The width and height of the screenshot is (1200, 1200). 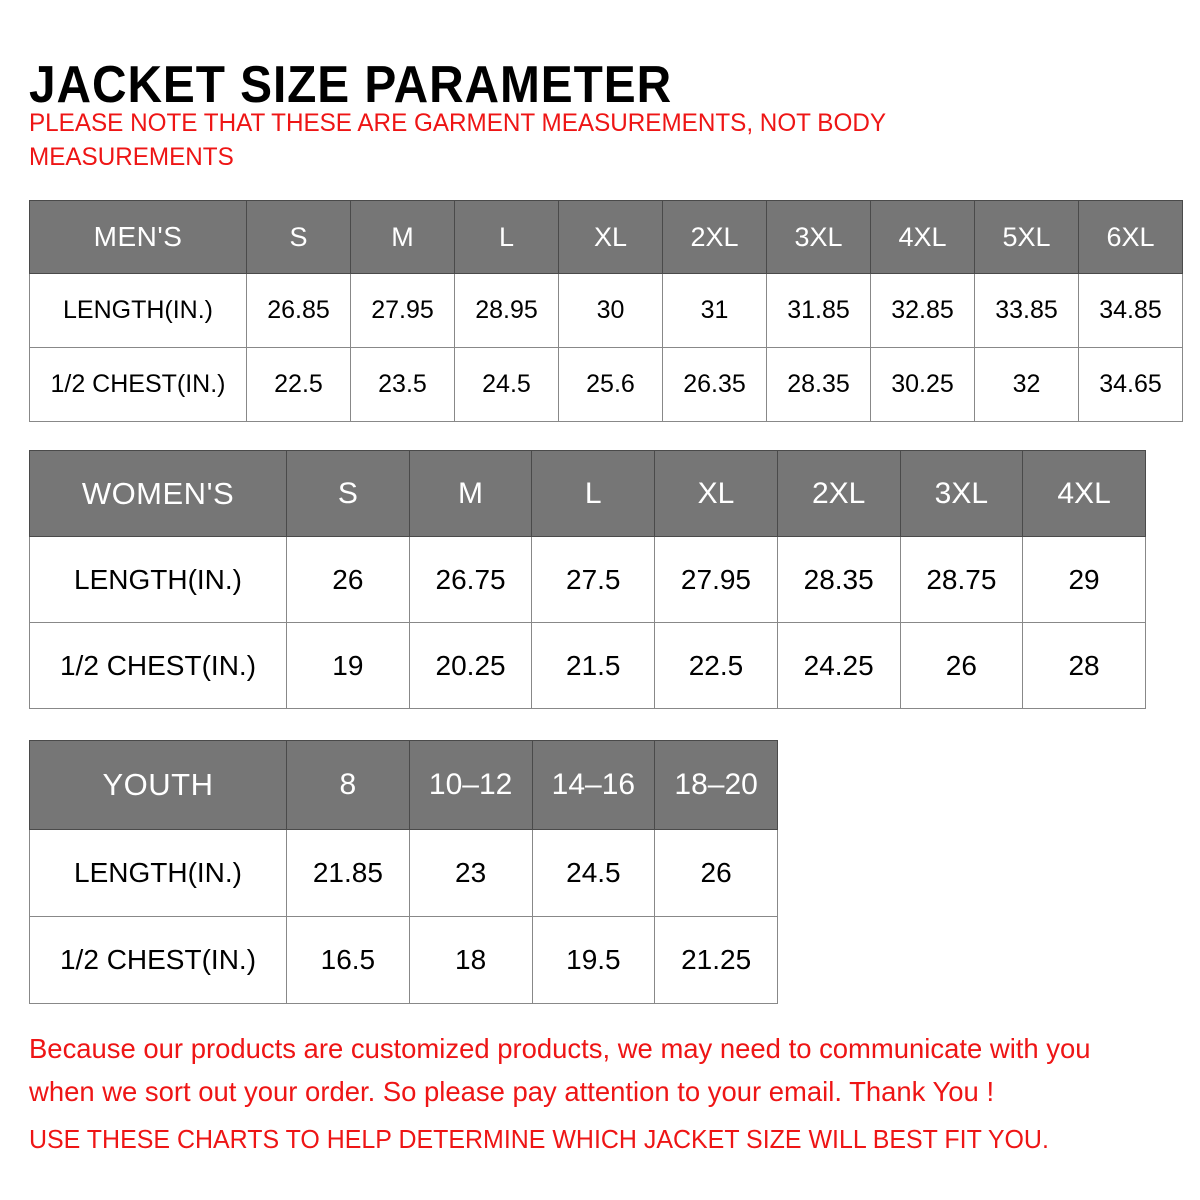 I want to click on mens-chest-6xl: 34.65, so click(x=1130, y=384).